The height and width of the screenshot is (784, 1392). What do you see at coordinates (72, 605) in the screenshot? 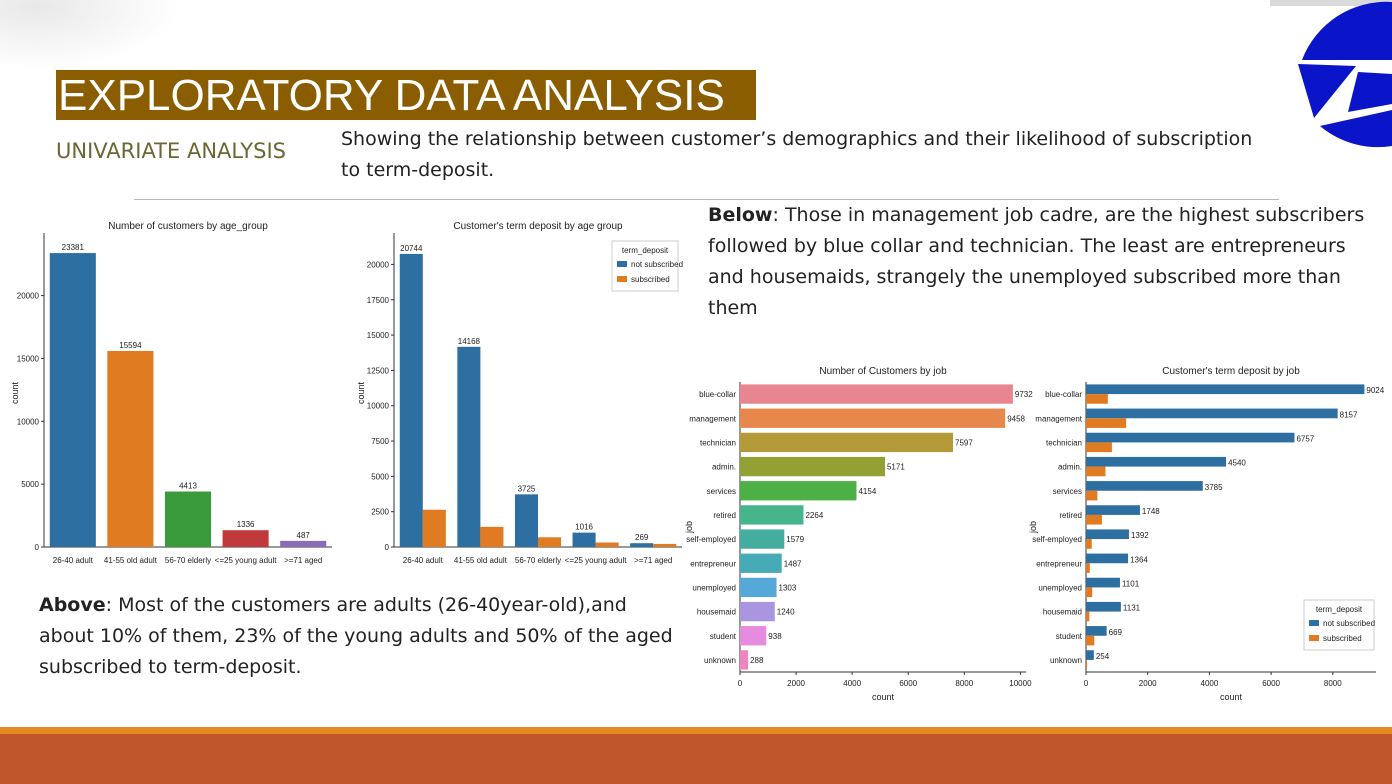
I see `above-note-lead: Above` at bounding box center [72, 605].